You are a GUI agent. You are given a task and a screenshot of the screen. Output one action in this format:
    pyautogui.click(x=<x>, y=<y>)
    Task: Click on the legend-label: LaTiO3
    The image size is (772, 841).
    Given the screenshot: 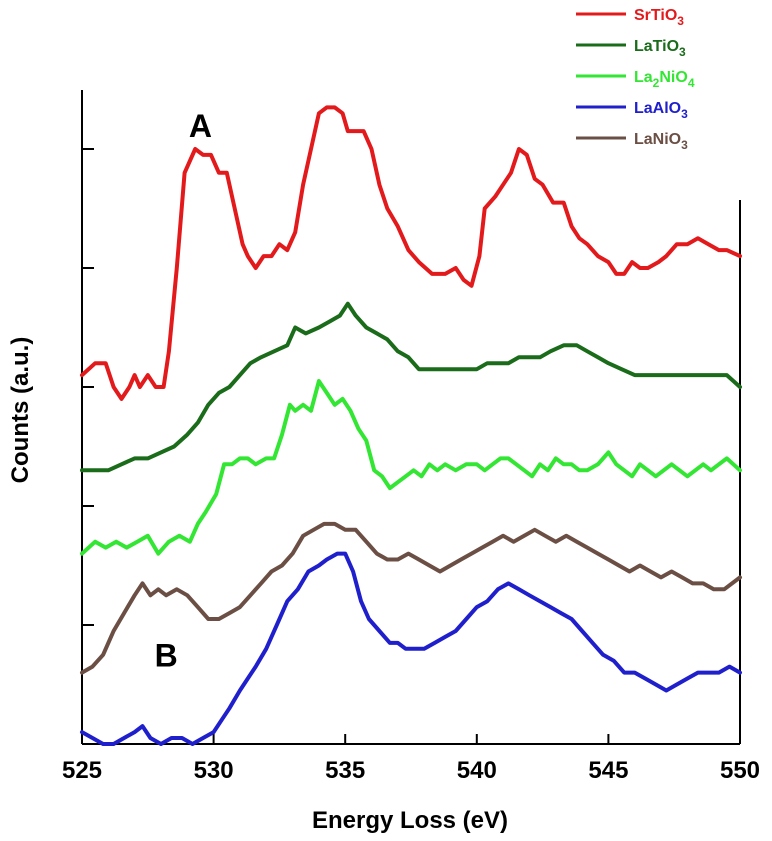 What is the action you would take?
    pyautogui.click(x=660, y=48)
    